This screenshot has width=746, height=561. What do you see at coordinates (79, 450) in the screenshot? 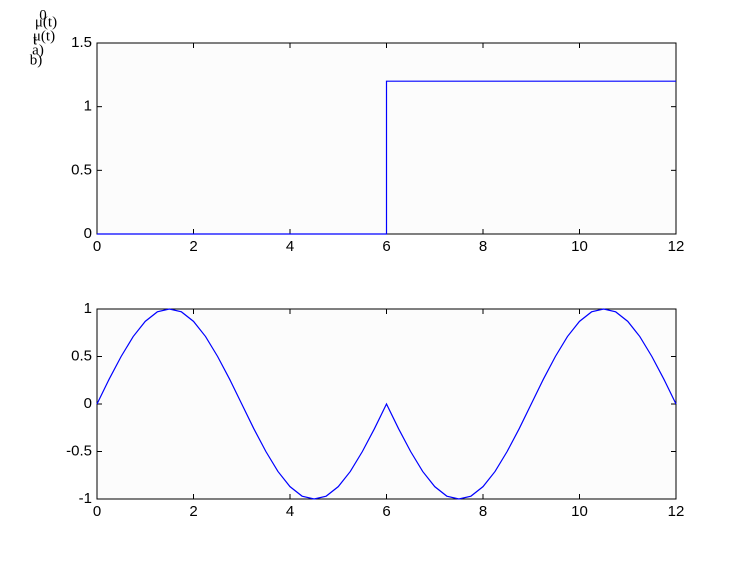
I see `y-tick-label: -0.5` at bounding box center [79, 450].